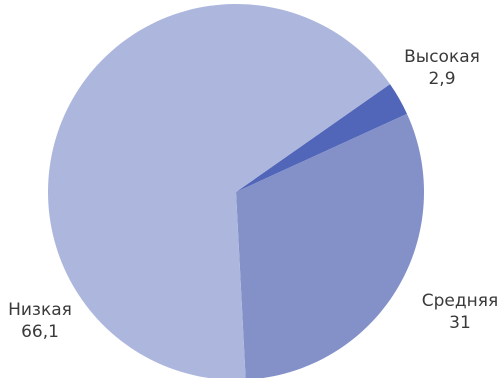 This screenshot has width=497, height=378. I want to click on slice-value-nizkaya: 66,1, so click(40, 332).